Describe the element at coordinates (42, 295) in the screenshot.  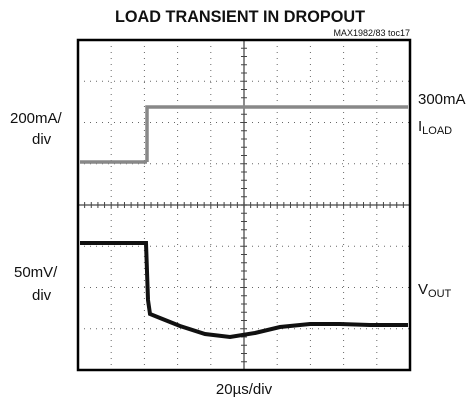
I see `vout-scale: div` at that location.